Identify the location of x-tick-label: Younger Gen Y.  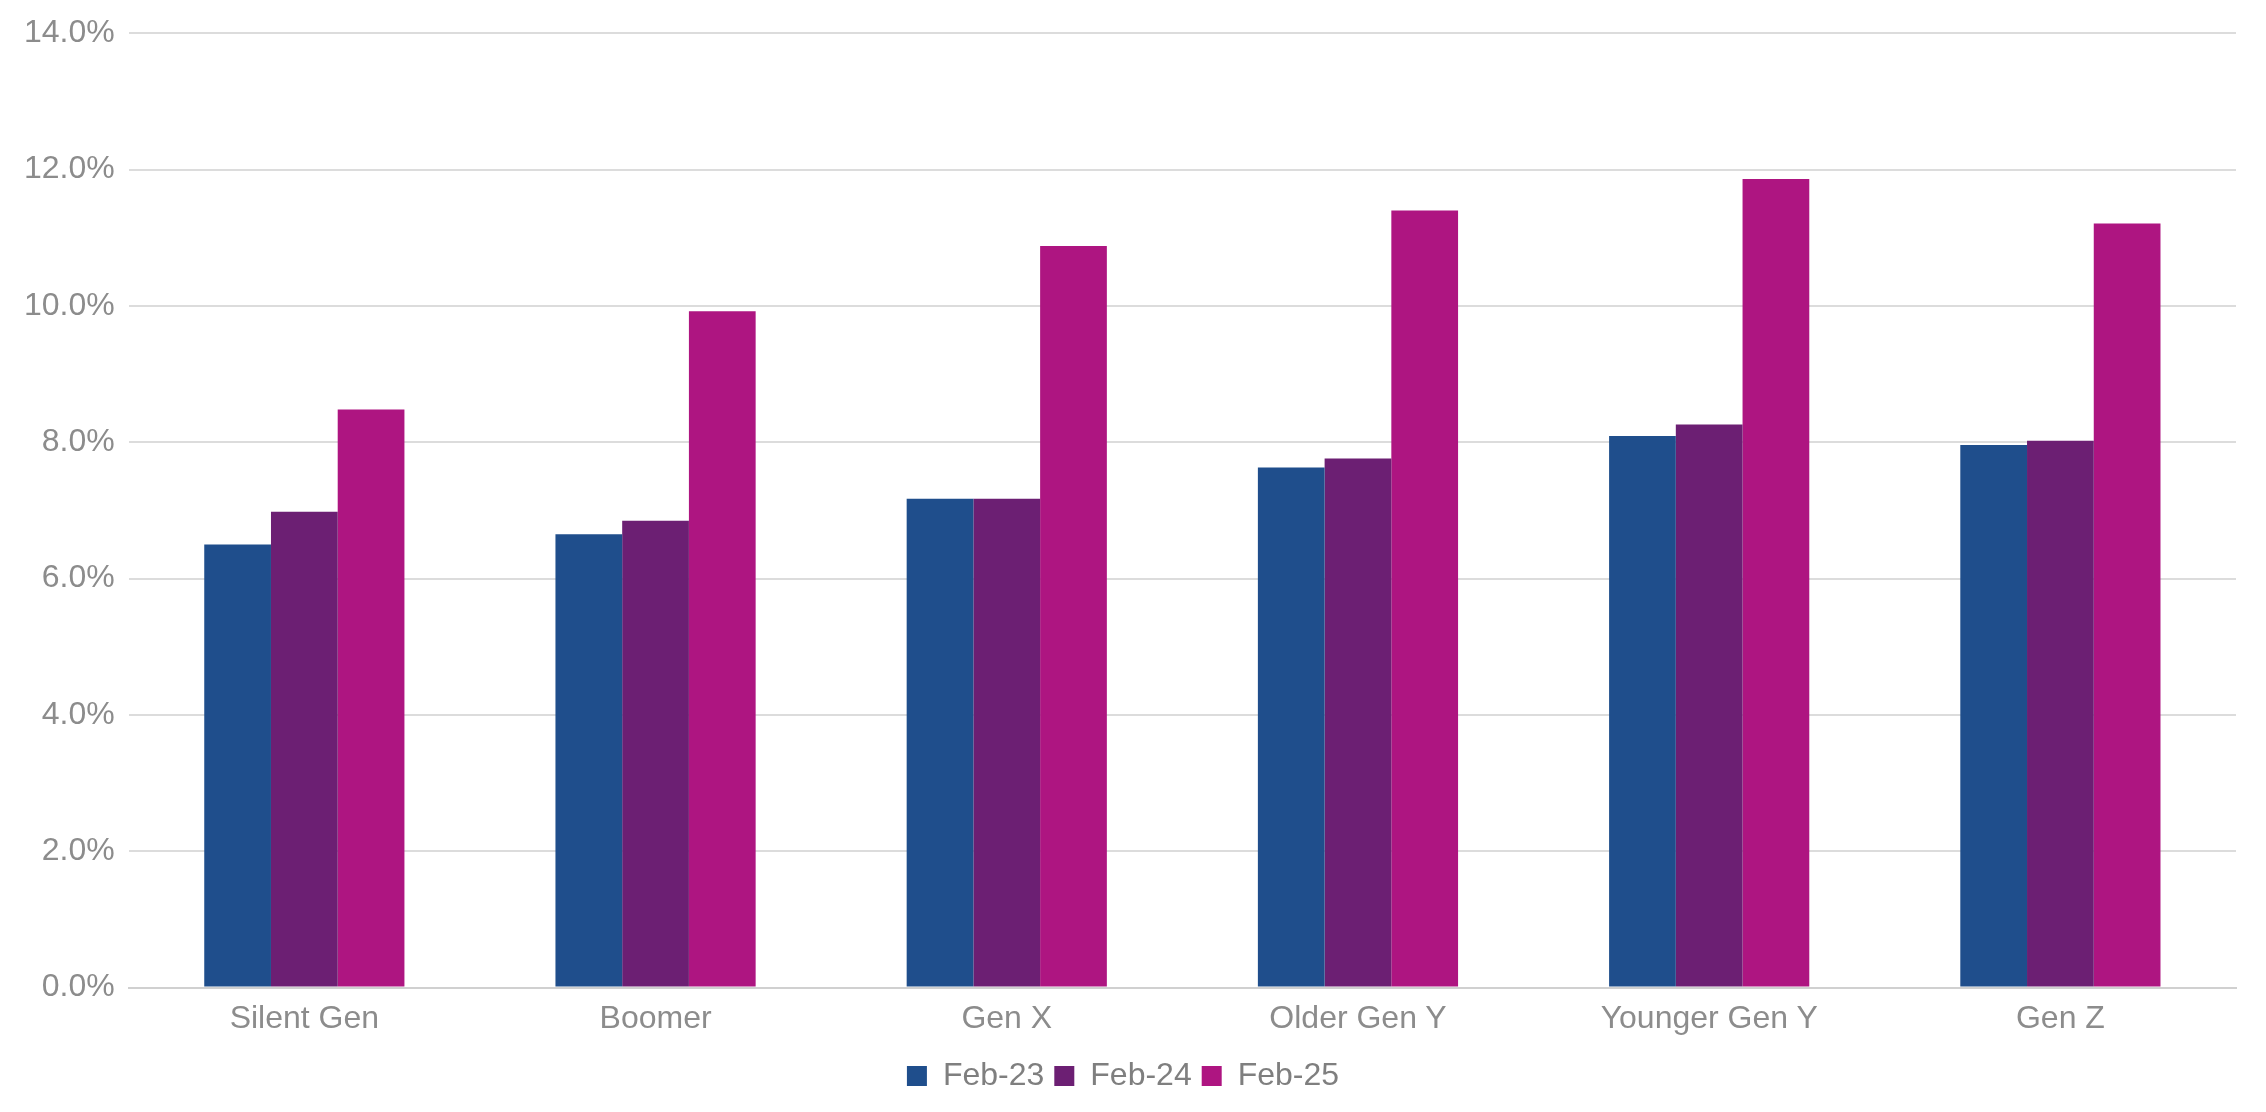
(1709, 1016).